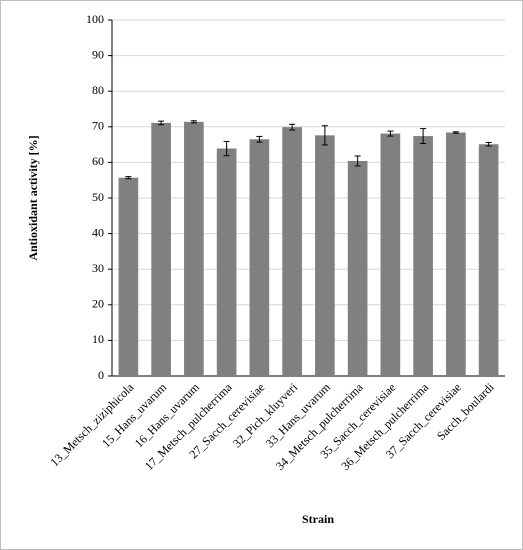 The width and height of the screenshot is (523, 550). What do you see at coordinates (95, 19) in the screenshot?
I see `y-tick-label: 100` at bounding box center [95, 19].